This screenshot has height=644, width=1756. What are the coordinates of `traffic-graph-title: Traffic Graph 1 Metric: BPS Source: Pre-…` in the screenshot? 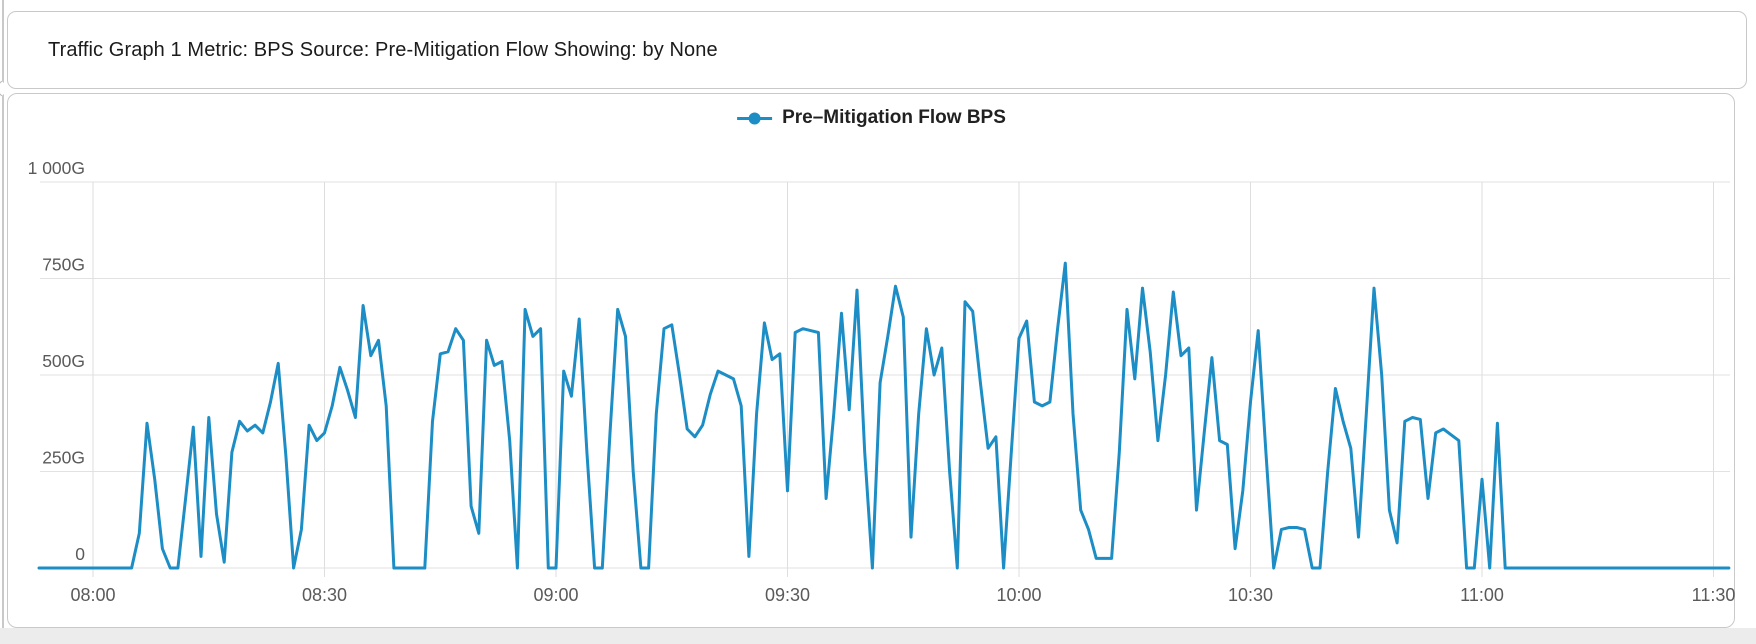 It's located at (383, 49).